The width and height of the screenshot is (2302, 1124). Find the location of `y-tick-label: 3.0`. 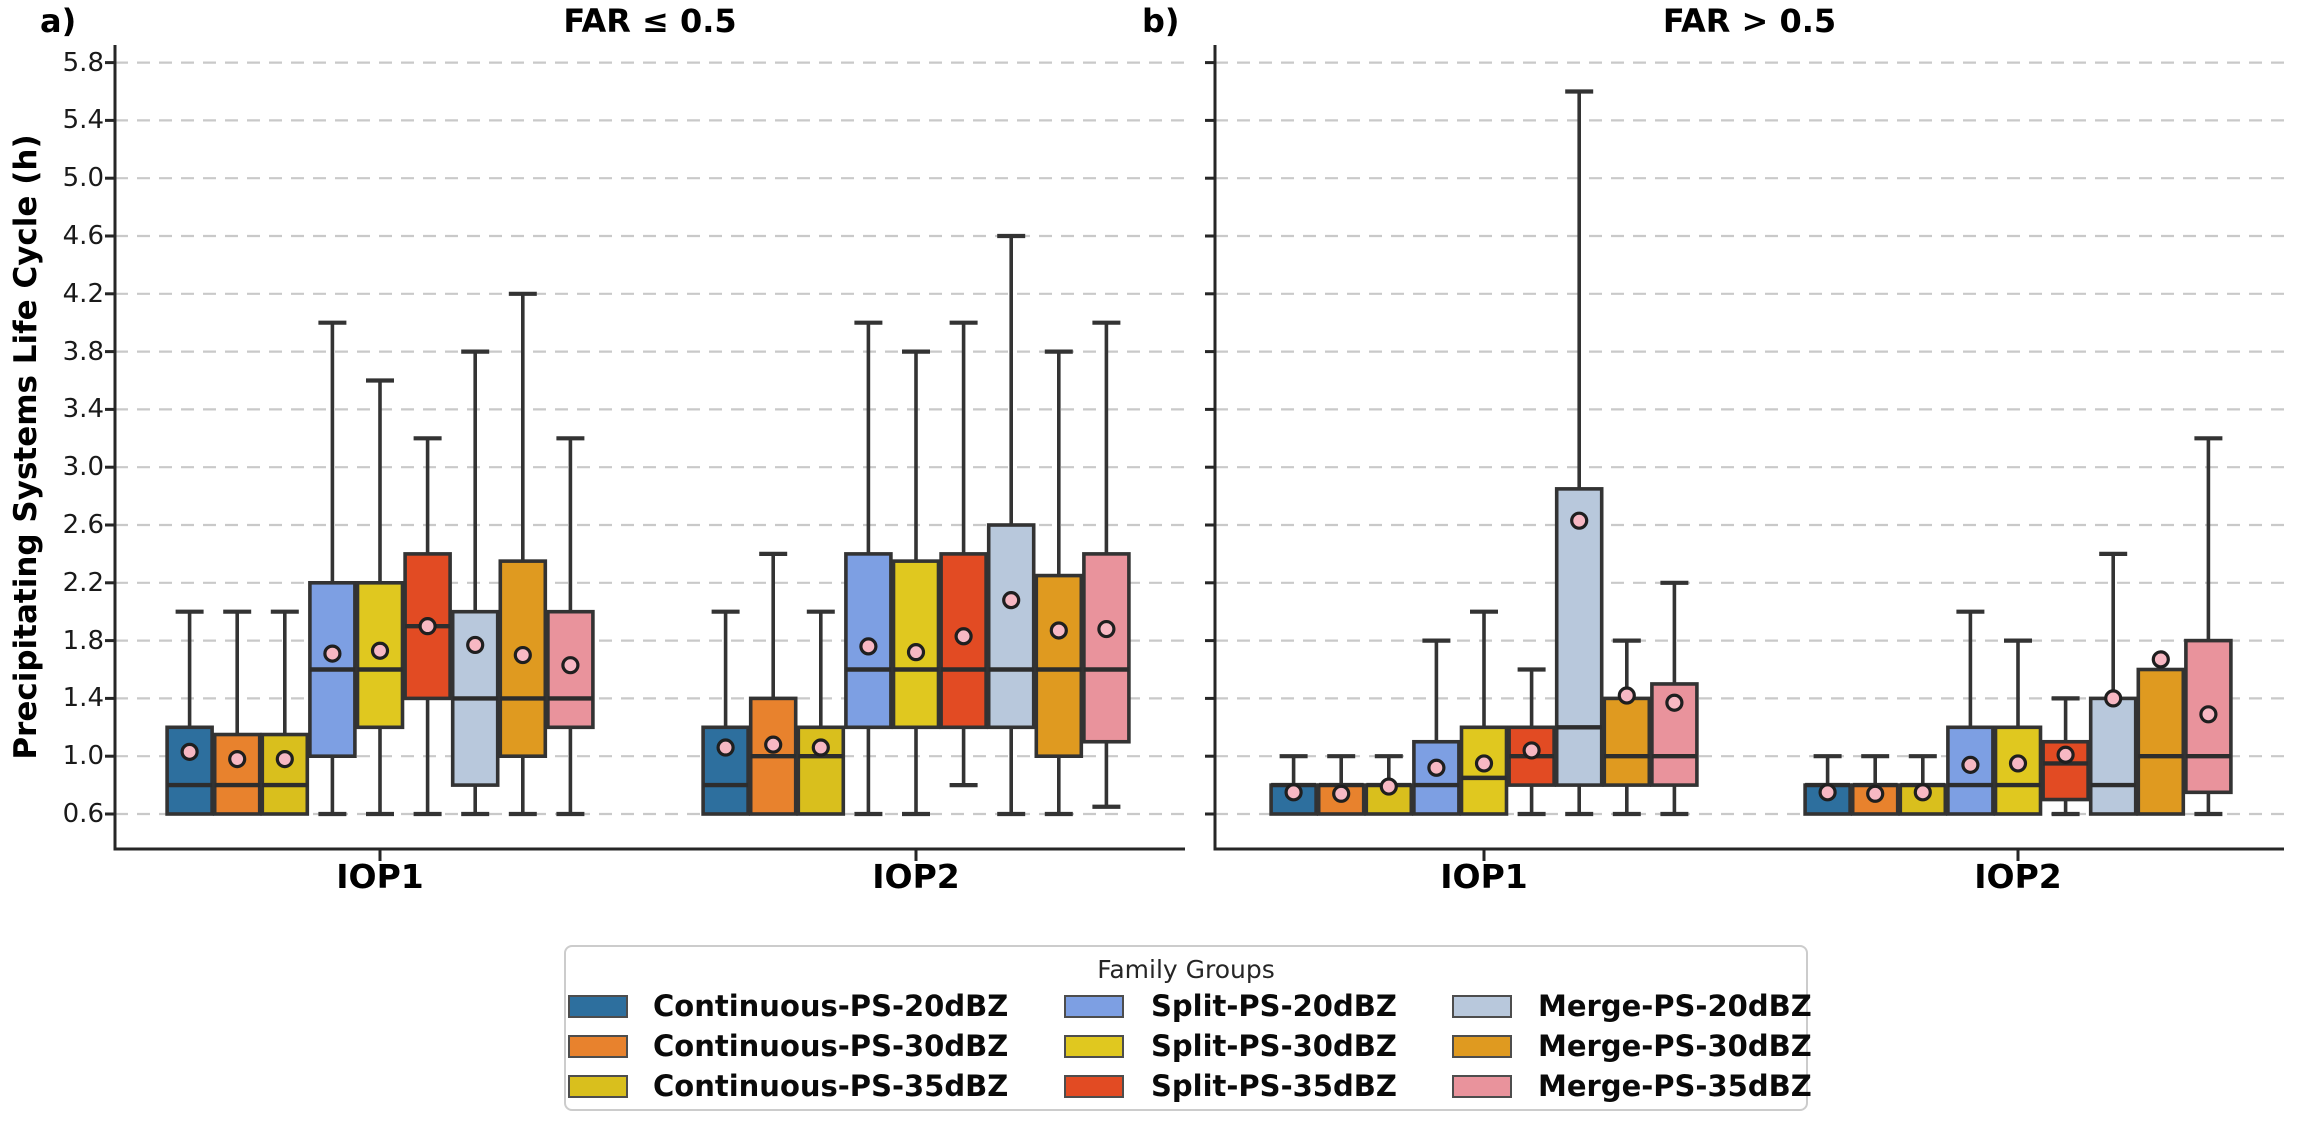

y-tick-label: 3.0 is located at coordinates (83, 467).